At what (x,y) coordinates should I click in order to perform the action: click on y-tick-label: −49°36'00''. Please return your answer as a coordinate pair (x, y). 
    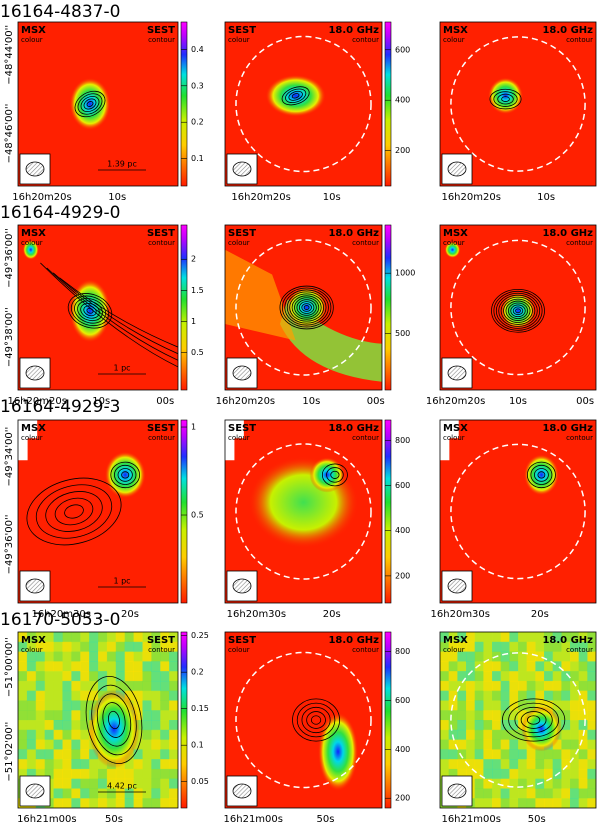
    Looking at the image, I should click on (9, 545).